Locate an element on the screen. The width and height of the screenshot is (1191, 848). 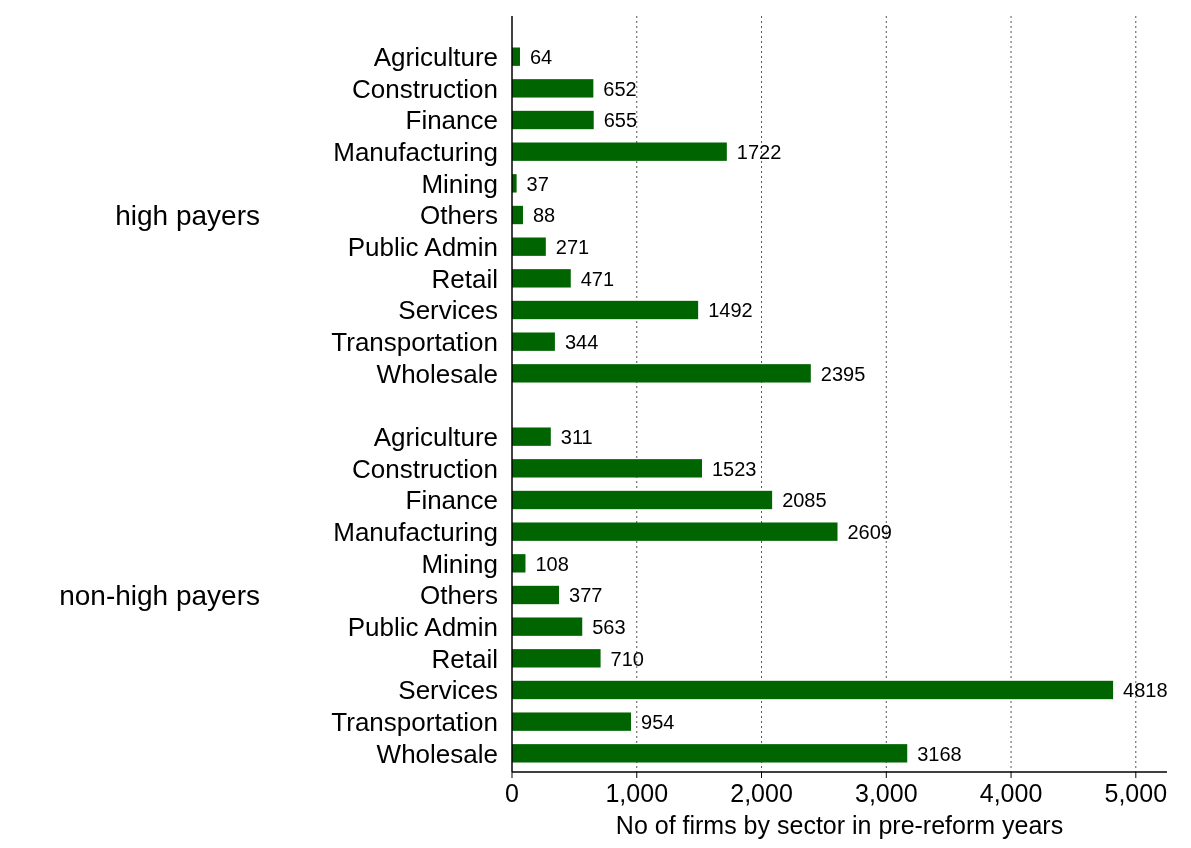
x-tick-label: 3,000 is located at coordinates (886, 793).